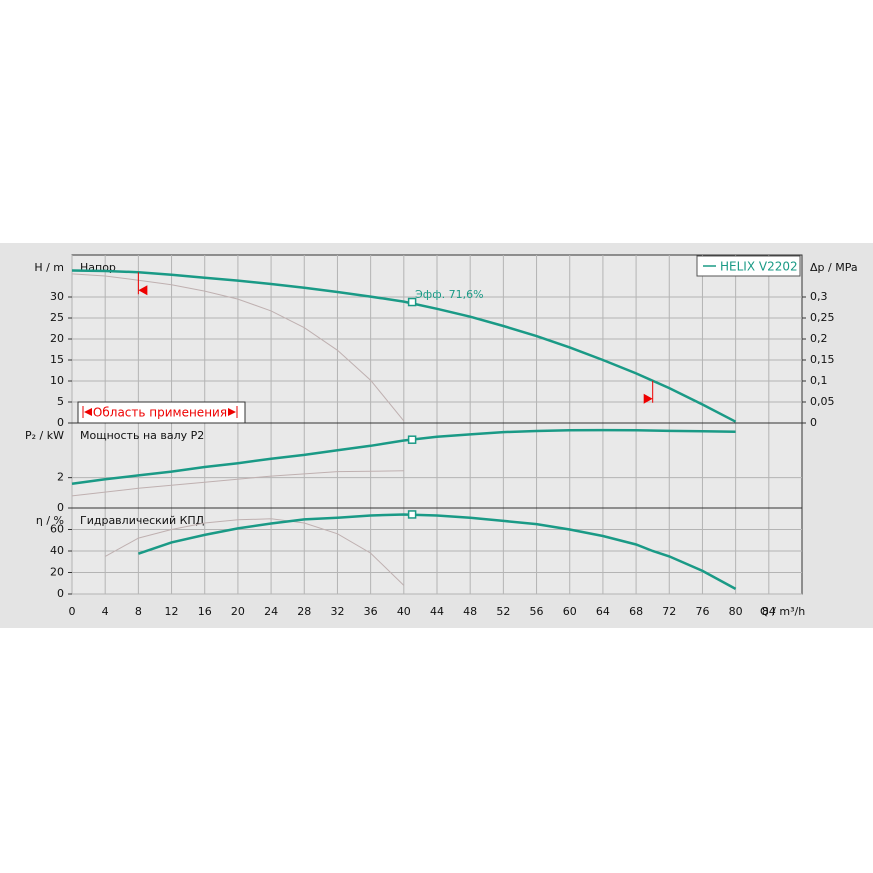 The height and width of the screenshot is (873, 873). Describe the element at coordinates (636, 611) in the screenshot. I see `x-tick-label: 68` at that location.